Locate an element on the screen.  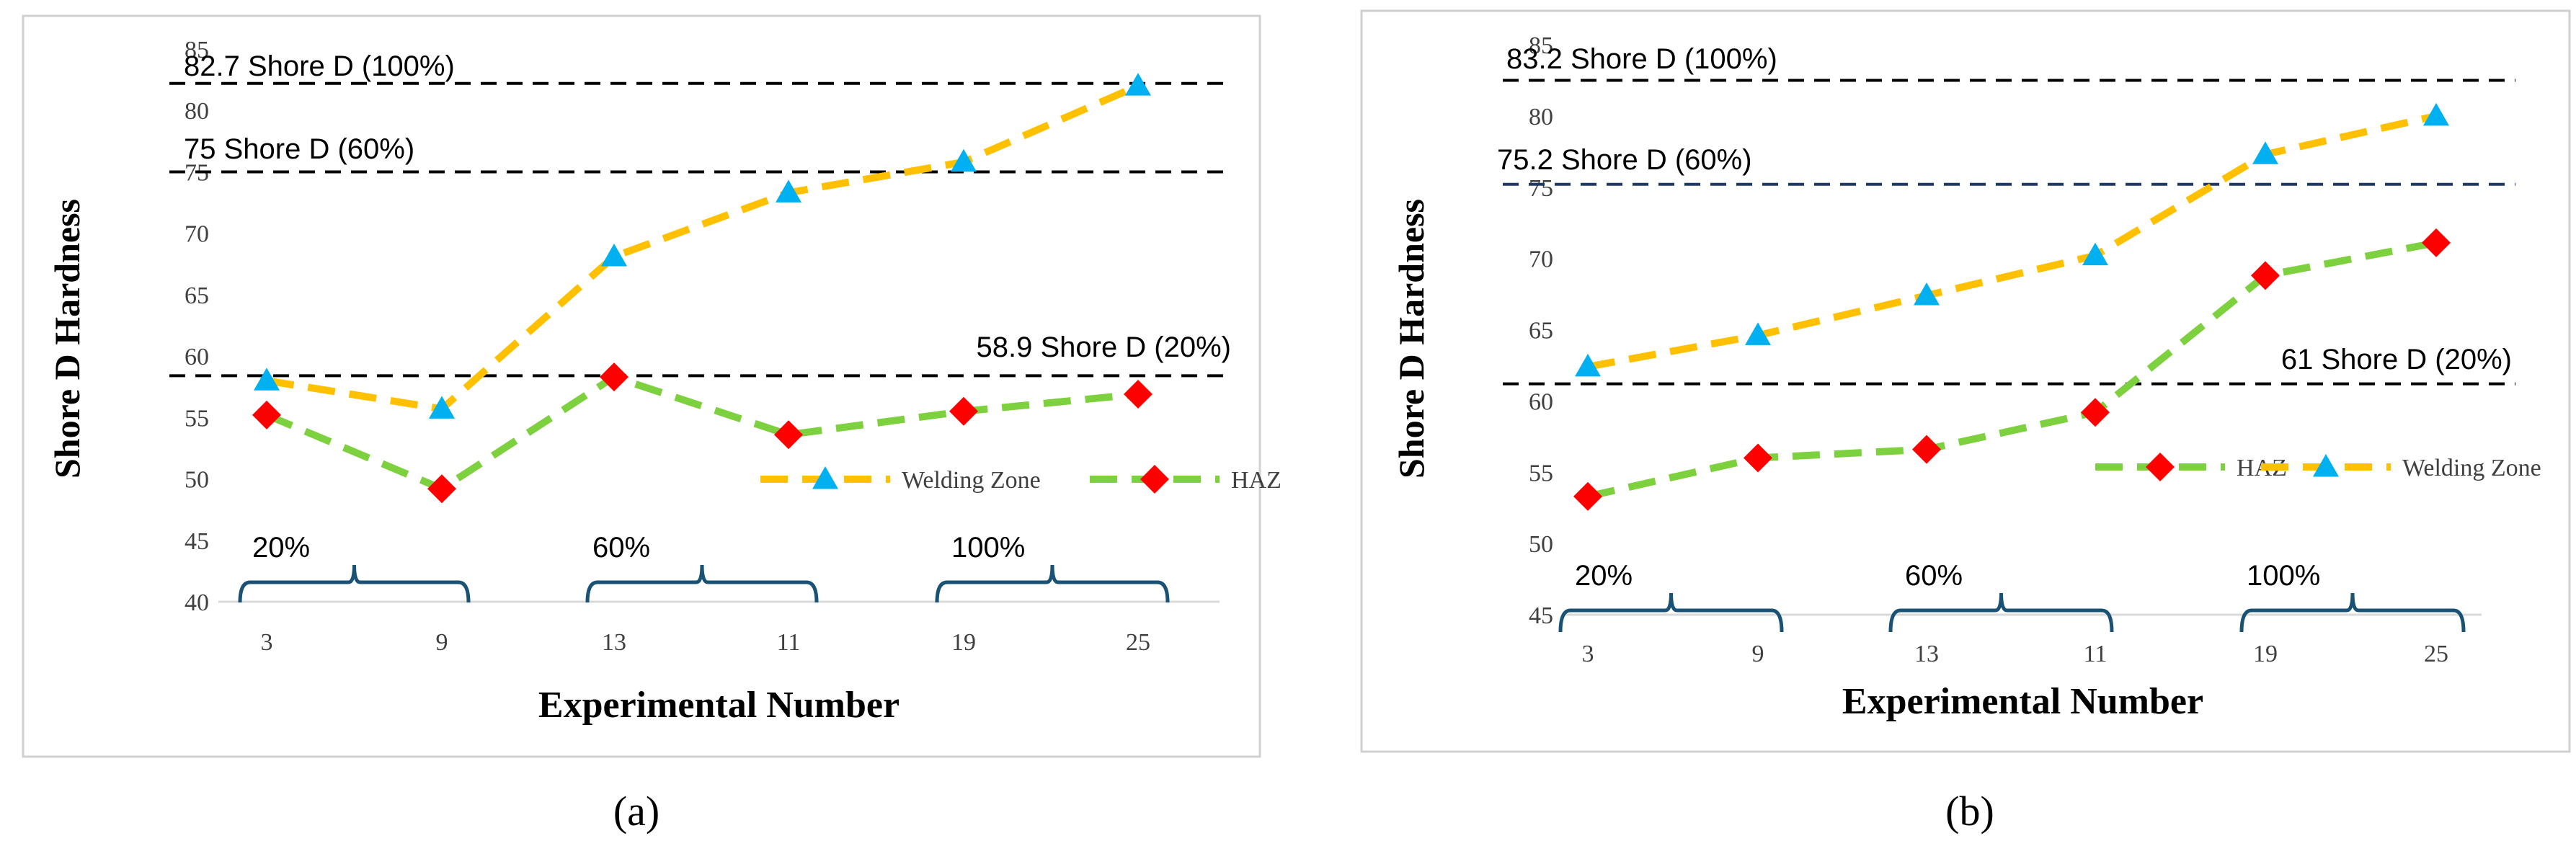
reference-line-label: 75.2 Shore D (60%) is located at coordinates (1624, 160).